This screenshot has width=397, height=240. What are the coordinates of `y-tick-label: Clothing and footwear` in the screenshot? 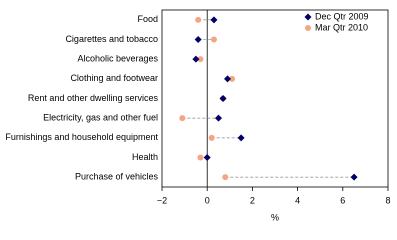 It's located at (114, 78).